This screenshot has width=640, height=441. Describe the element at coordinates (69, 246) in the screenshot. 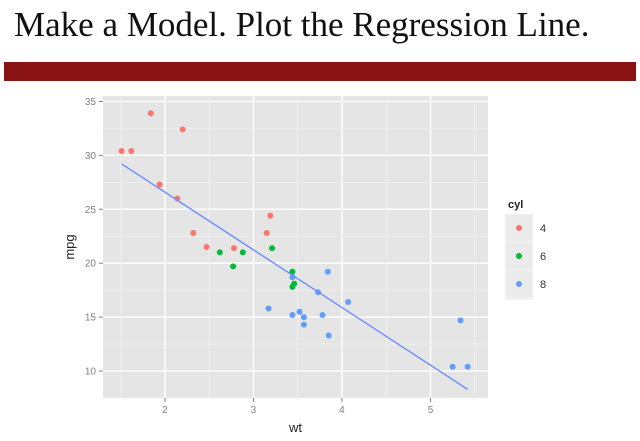

I see `y-axis-title: mpg` at that location.